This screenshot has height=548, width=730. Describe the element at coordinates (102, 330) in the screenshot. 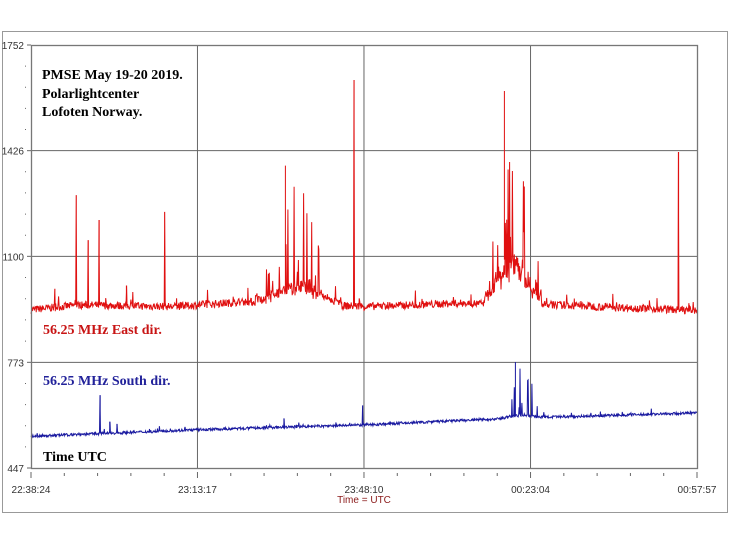

I see `legend-east: 56.25 MHz East dir.` at that location.